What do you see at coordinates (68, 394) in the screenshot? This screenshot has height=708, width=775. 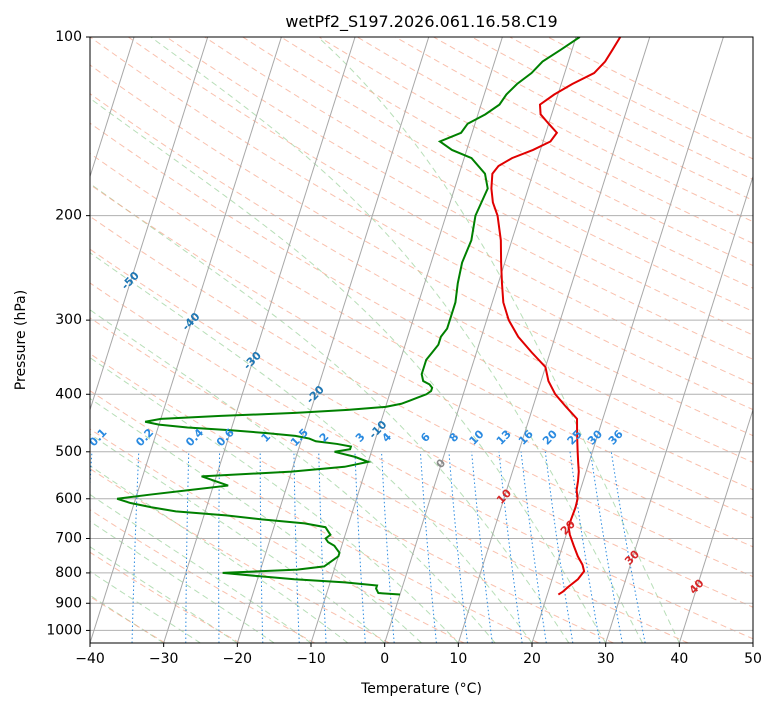 I see `y-tick-label: 400` at bounding box center [68, 394].